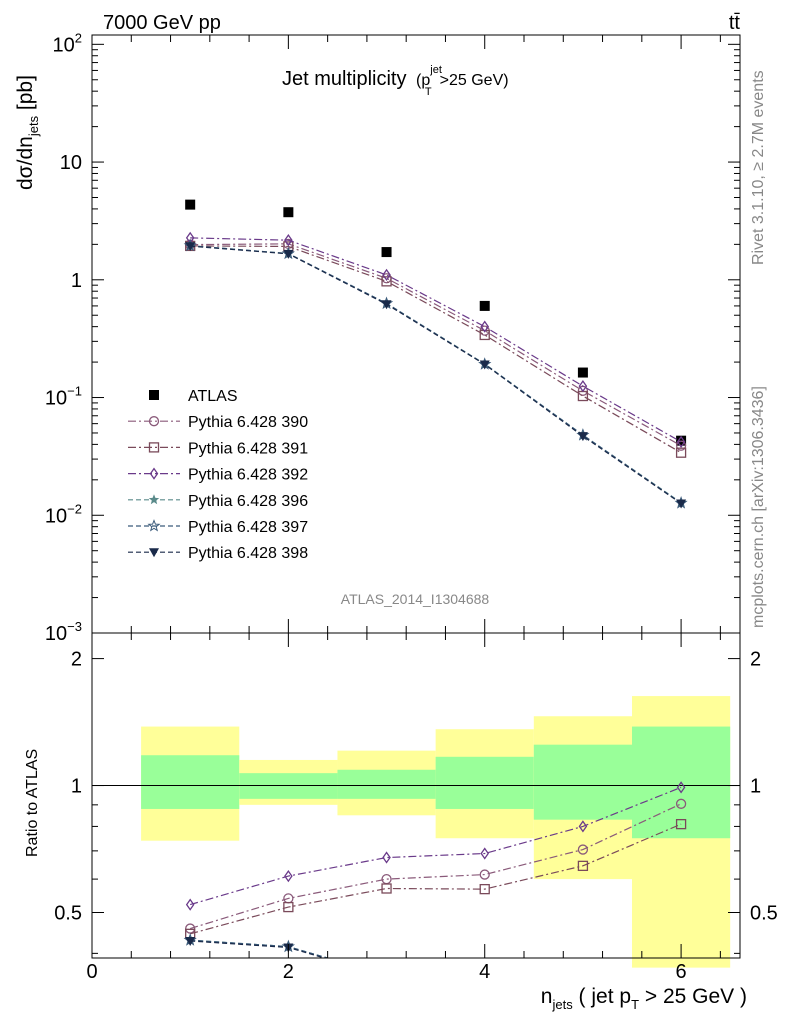 This screenshot has height=1024, width=786. I want to click on legend-label-2: Pythia 6.428 390, so click(248, 422).